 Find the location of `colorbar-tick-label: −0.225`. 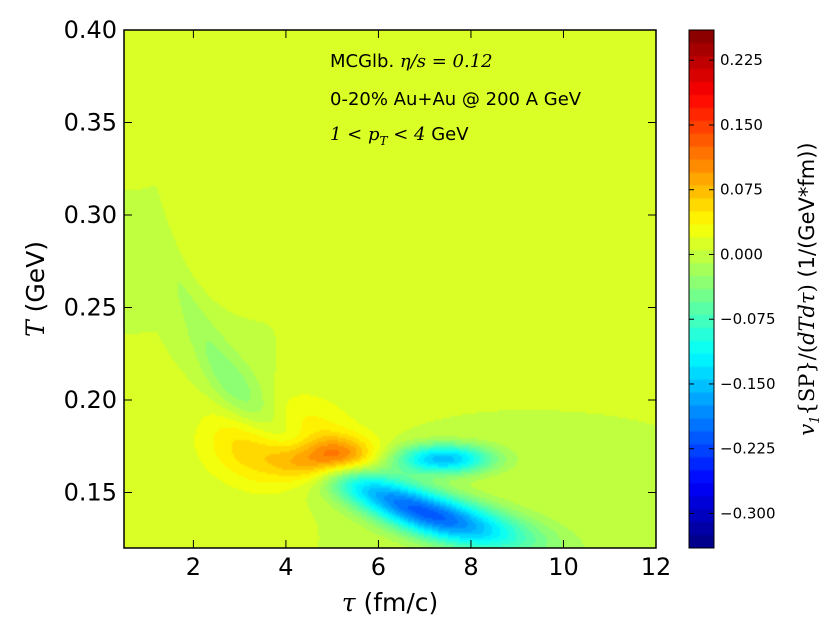

colorbar-tick-label: −0.225 is located at coordinates (748, 449).